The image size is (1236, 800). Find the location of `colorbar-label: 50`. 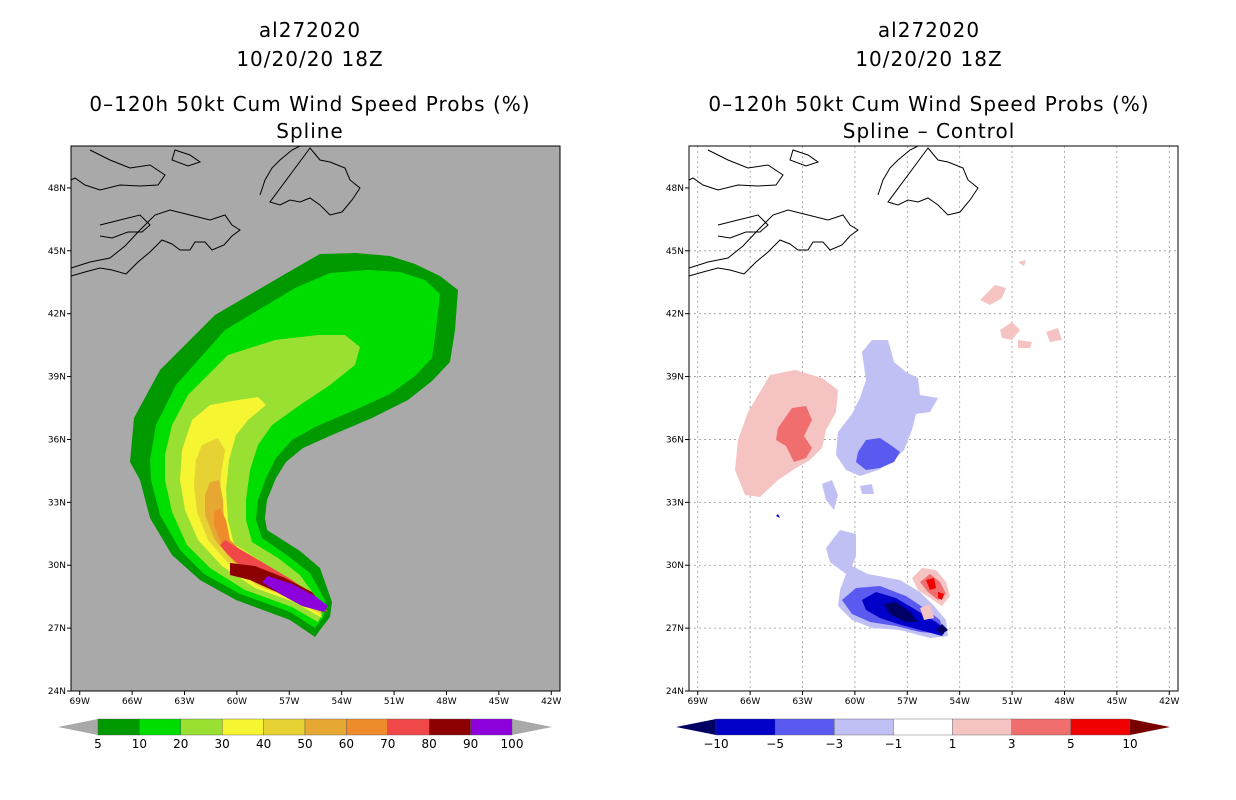

colorbar-label: 50 is located at coordinates (304, 744).